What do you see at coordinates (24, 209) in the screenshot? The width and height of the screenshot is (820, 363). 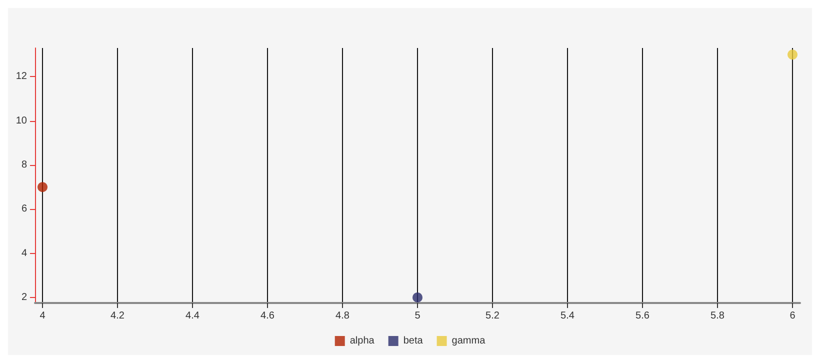 I see `y-tick-label: 6` at bounding box center [24, 209].